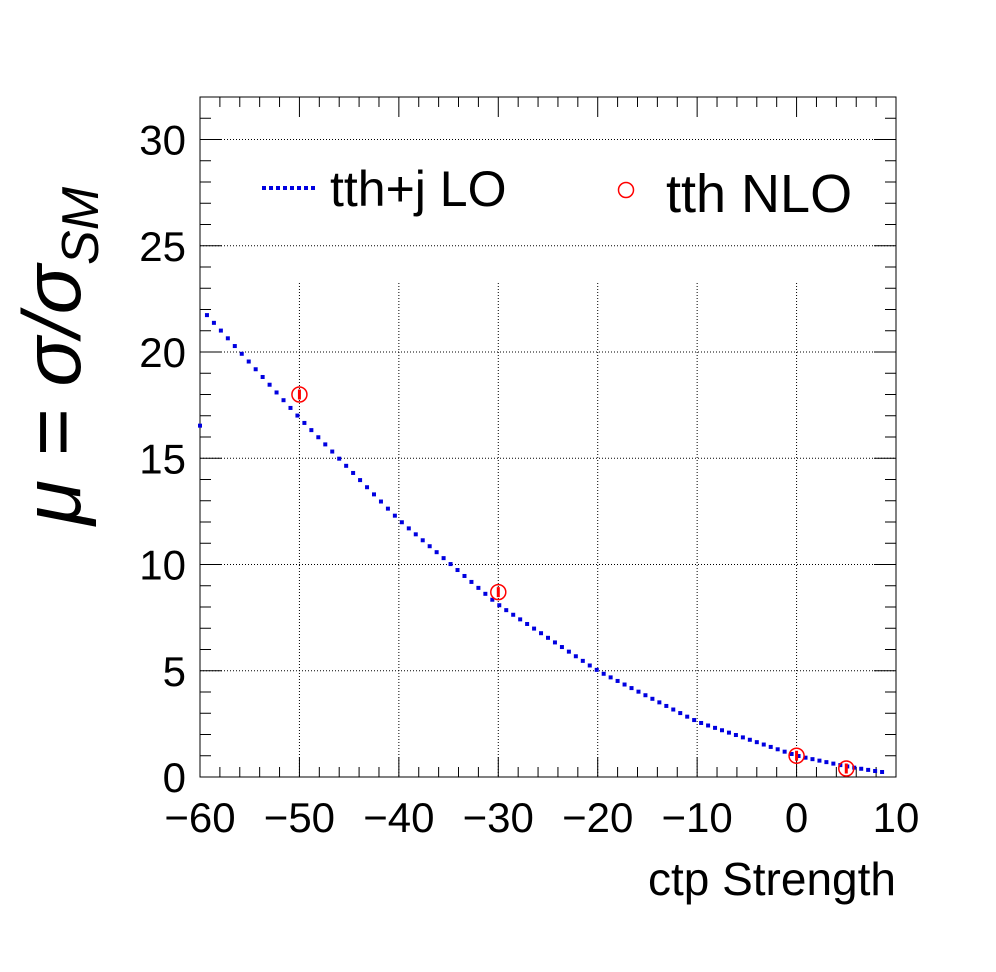  Describe the element at coordinates (498, 817) in the screenshot. I see `x-tick-label: −30` at that location.